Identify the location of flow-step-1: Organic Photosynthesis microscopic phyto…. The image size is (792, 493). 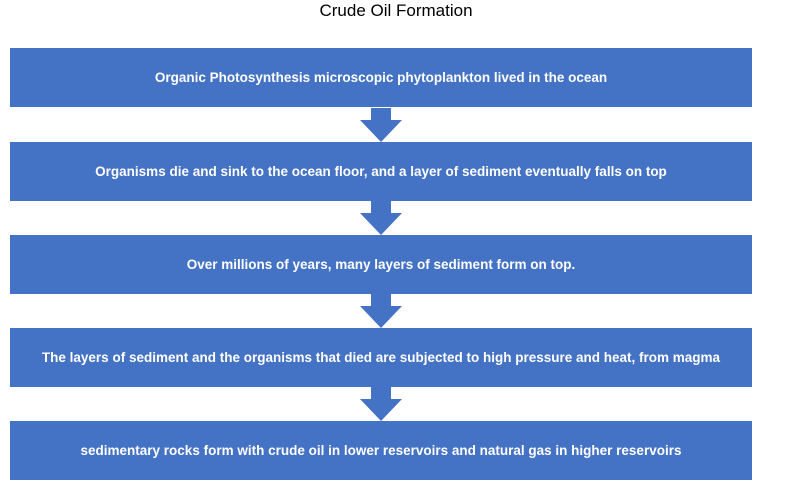
(381, 77).